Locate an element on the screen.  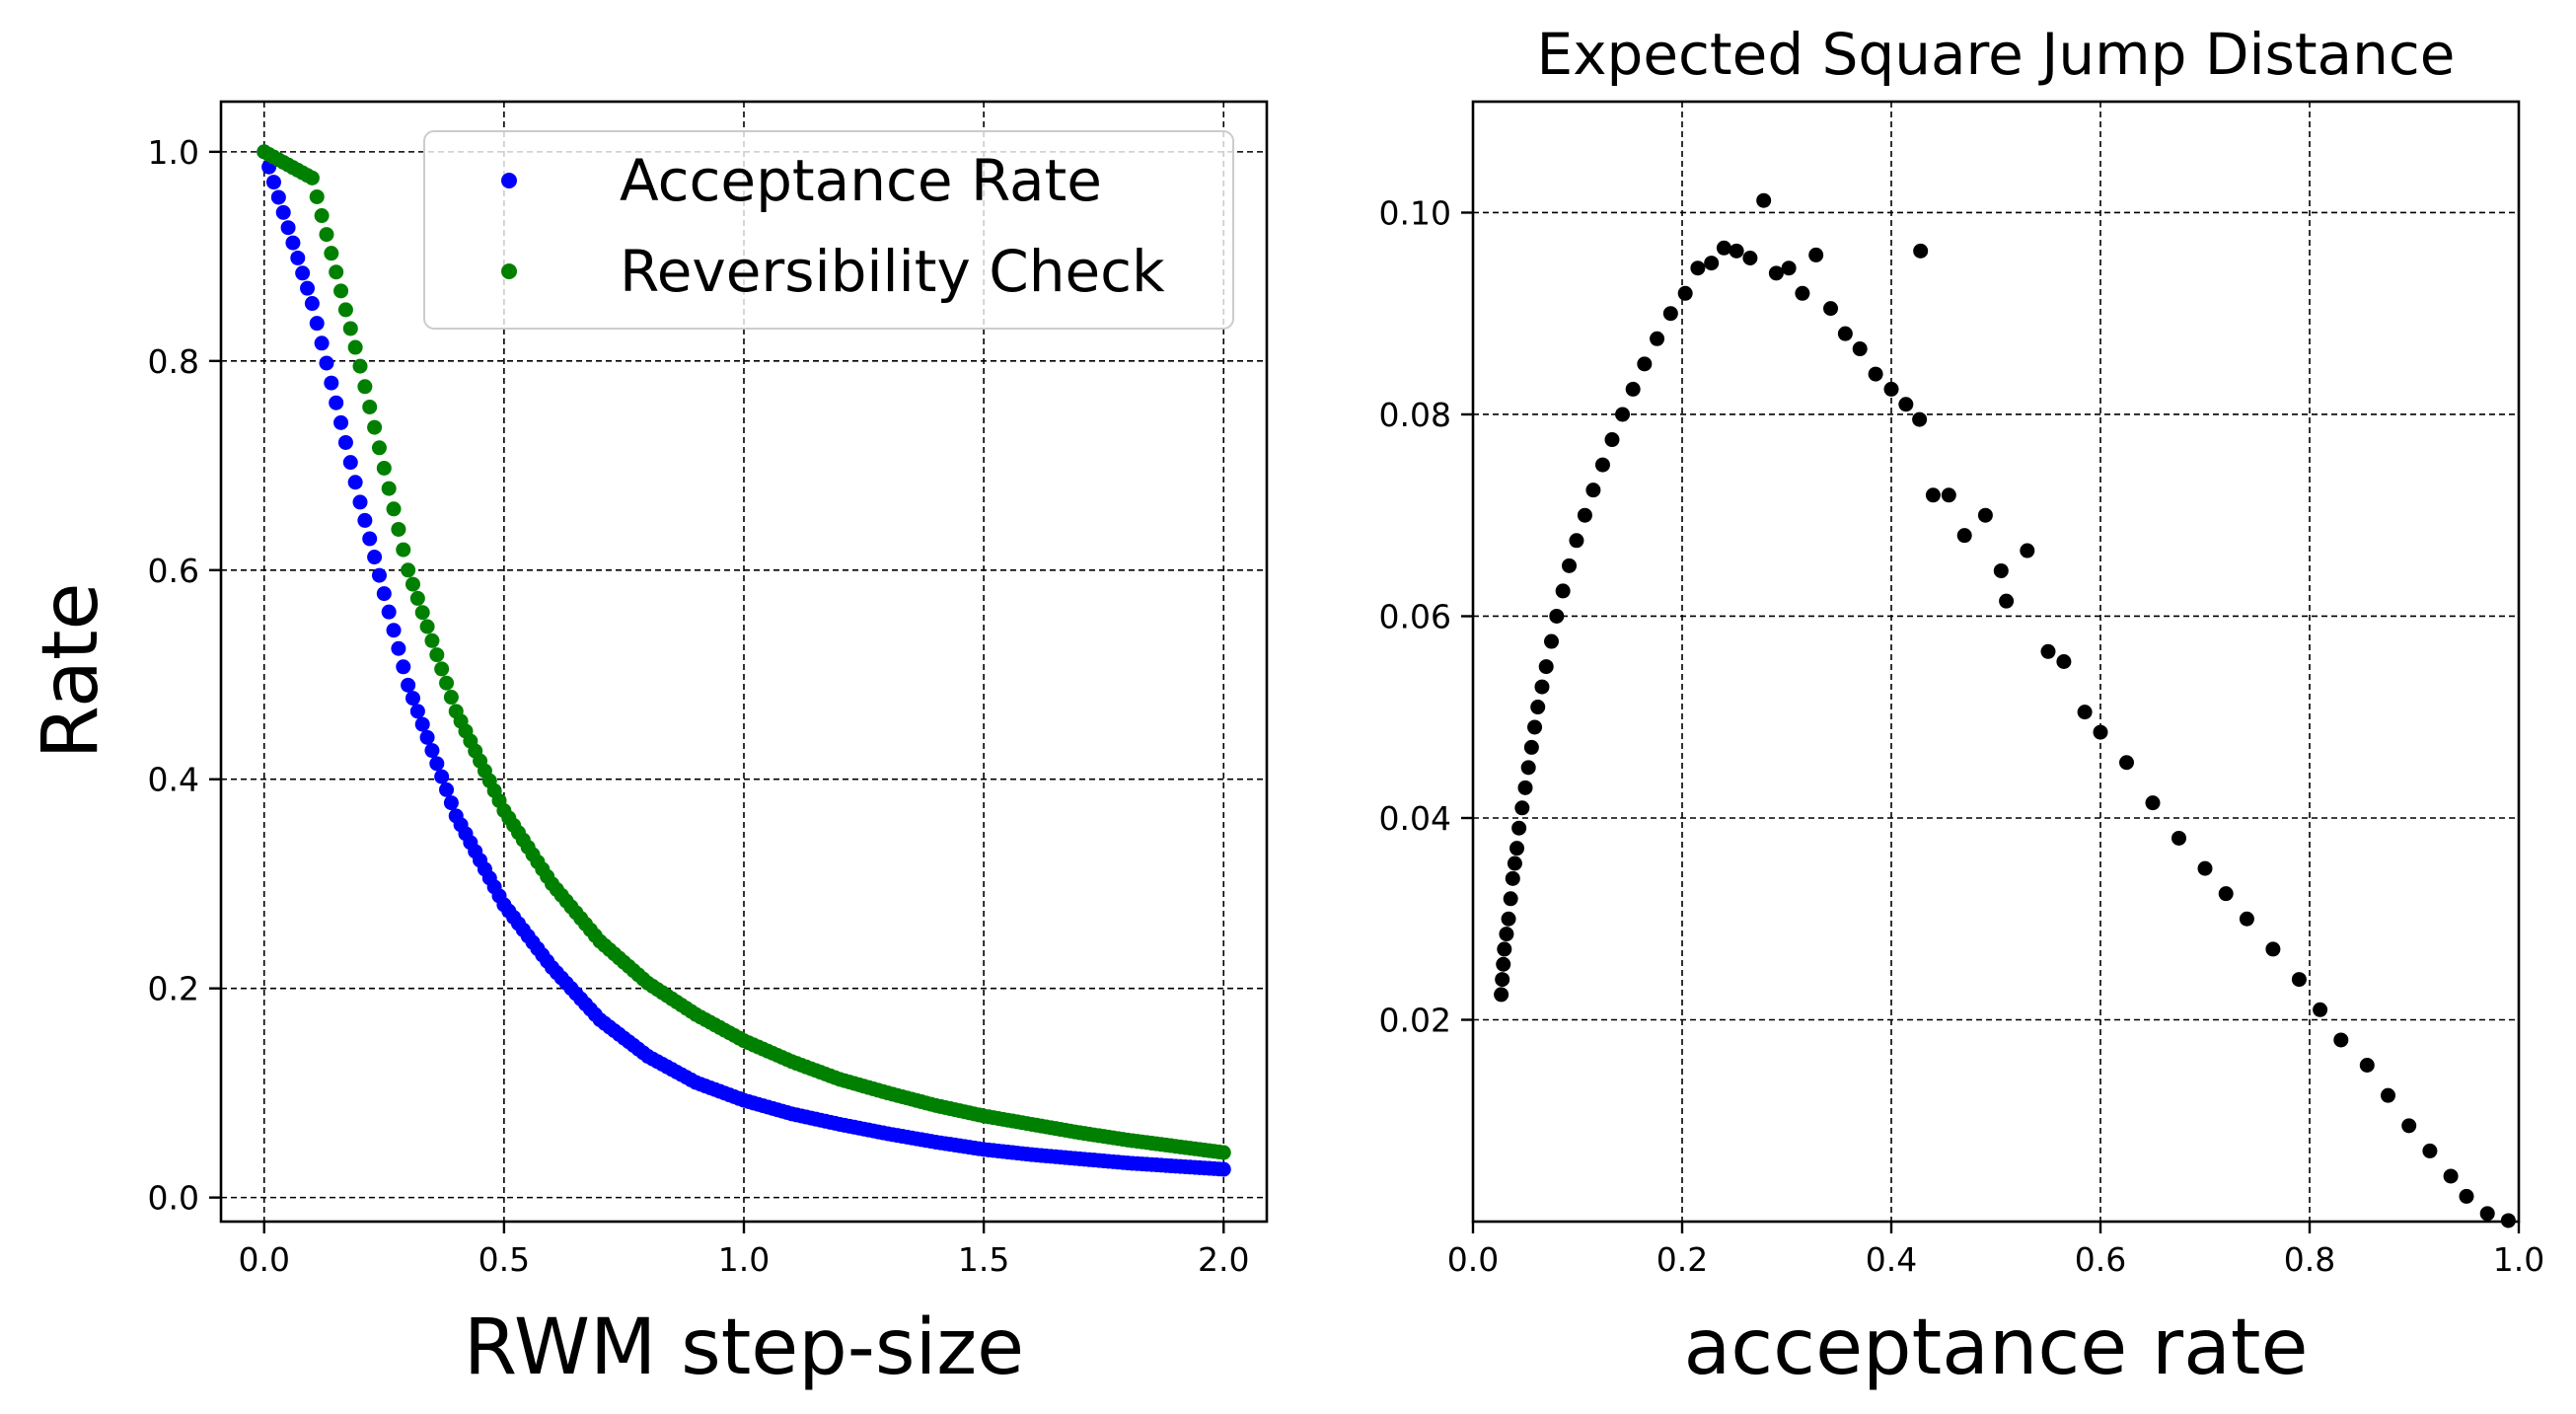
legend-label-reversibility-check: Reversibility Check is located at coordinates (892, 271).